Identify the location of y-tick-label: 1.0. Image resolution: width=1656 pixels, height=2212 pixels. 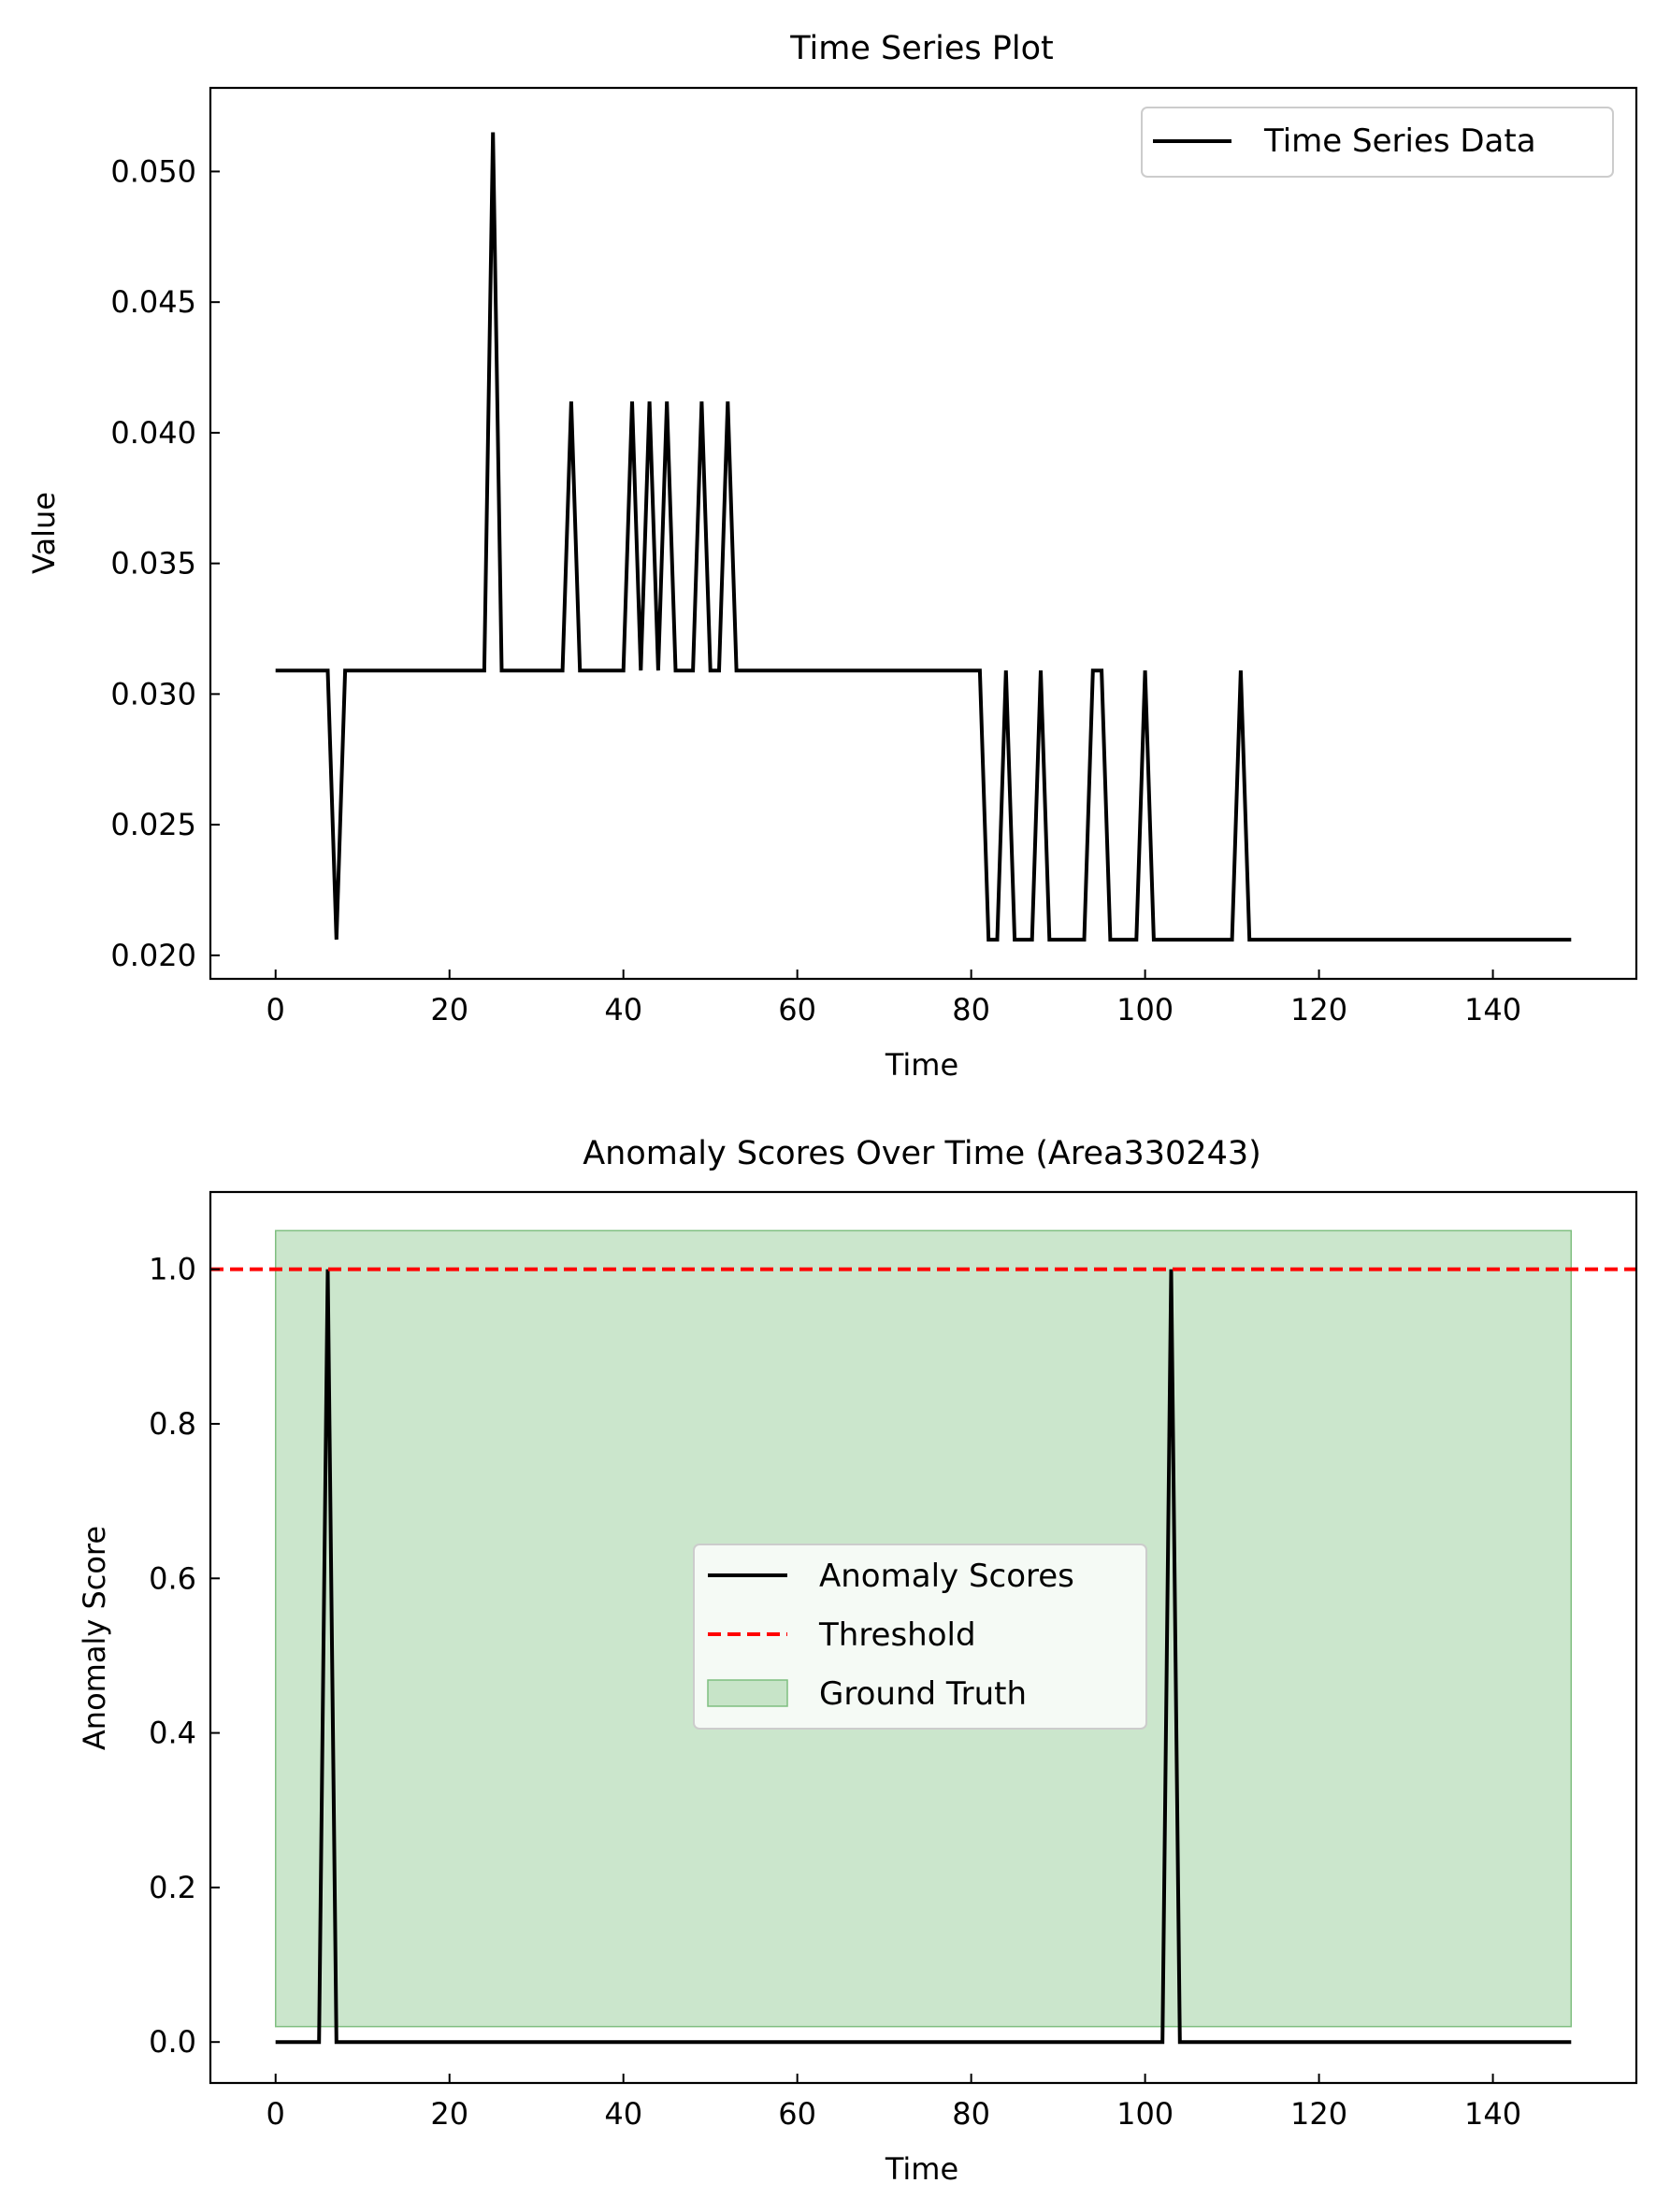
(172, 1269).